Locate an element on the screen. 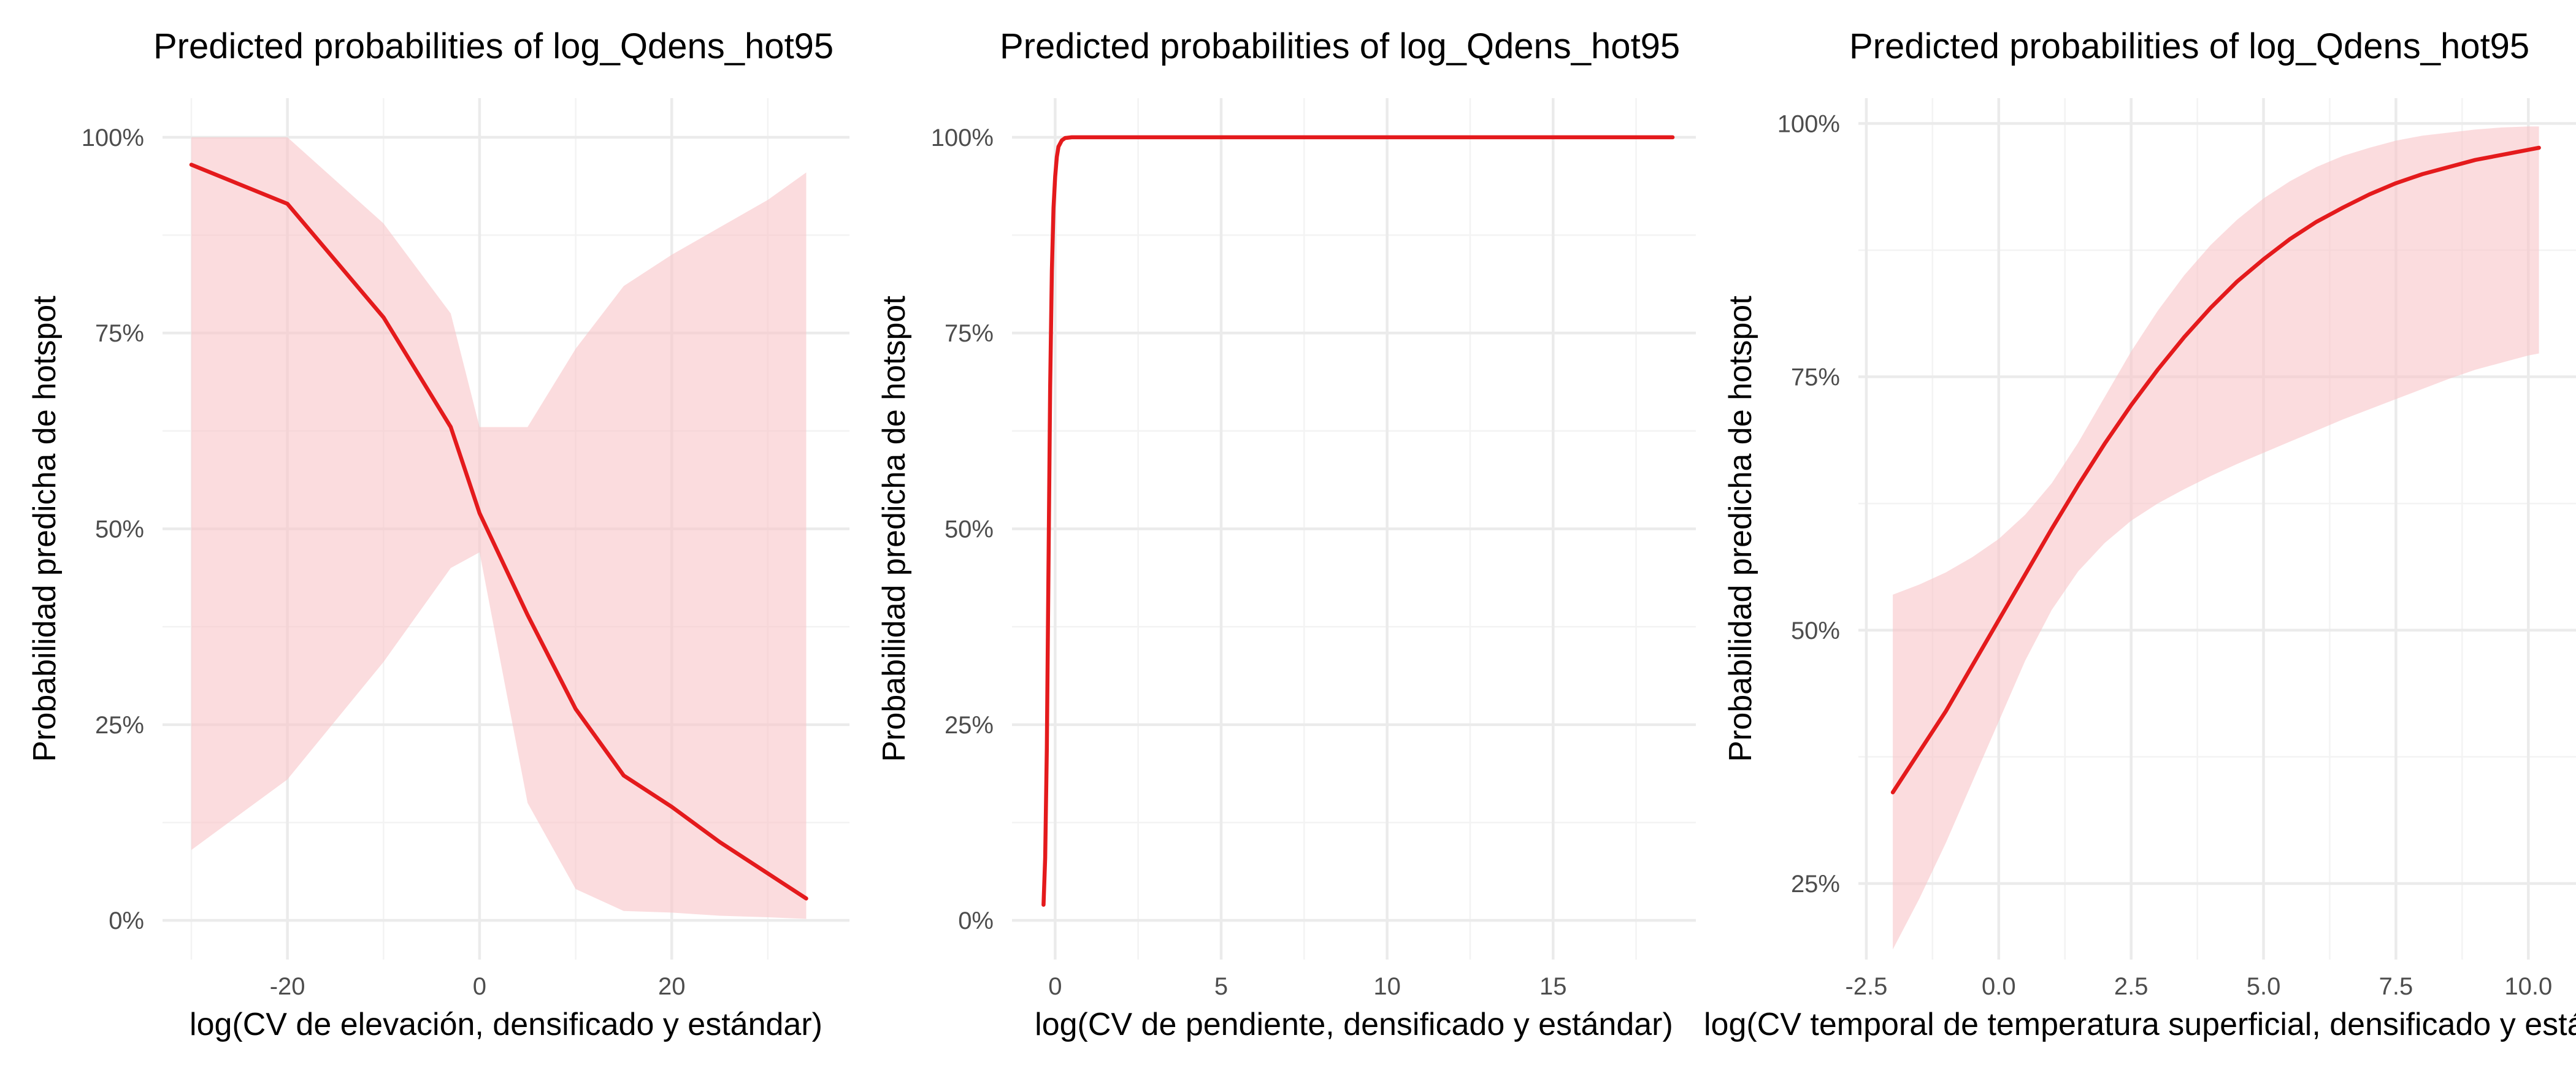 The width and height of the screenshot is (2576, 1073). x-tick-label: 7.5 is located at coordinates (2396, 986).